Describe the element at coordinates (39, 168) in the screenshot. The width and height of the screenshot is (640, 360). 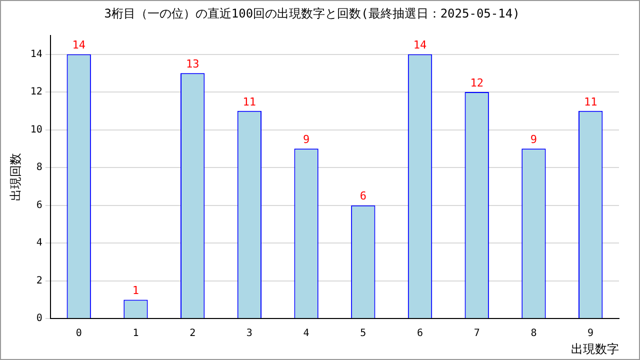
I see `y-tick-label: 8` at that location.